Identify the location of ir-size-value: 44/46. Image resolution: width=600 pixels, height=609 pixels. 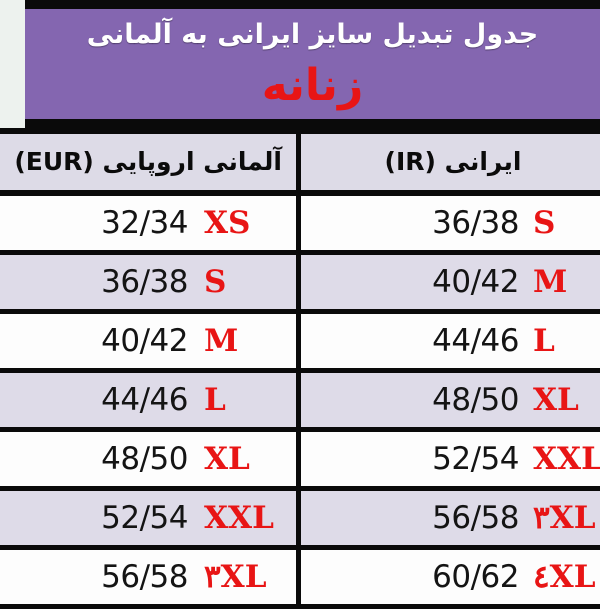
(475, 341).